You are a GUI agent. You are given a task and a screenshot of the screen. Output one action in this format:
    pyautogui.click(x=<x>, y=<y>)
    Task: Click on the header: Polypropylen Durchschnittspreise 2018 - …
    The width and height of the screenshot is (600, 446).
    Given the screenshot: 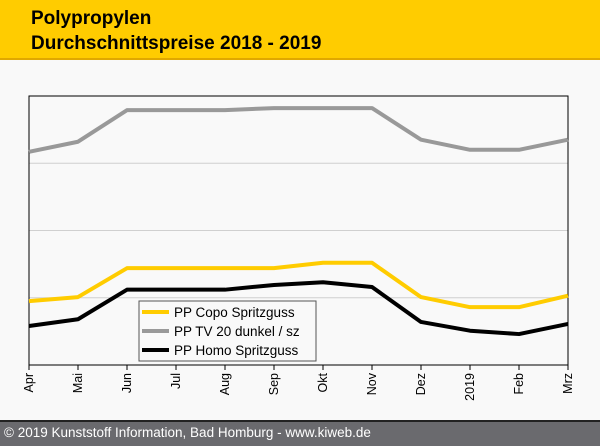 What is the action you would take?
    pyautogui.click(x=300, y=30)
    